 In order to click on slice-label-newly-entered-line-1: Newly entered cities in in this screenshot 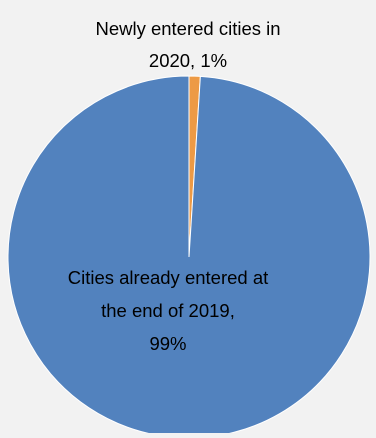, I will do `click(187, 28)`.